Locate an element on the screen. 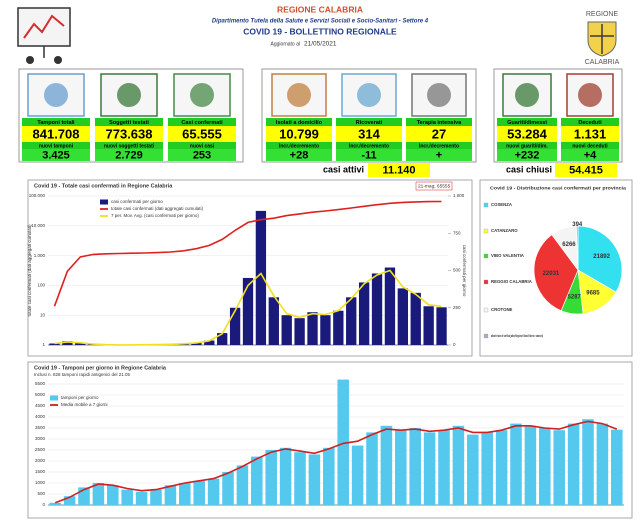 This screenshot has width=640, height=522. closed-value: 54.415 is located at coordinates (586, 170).